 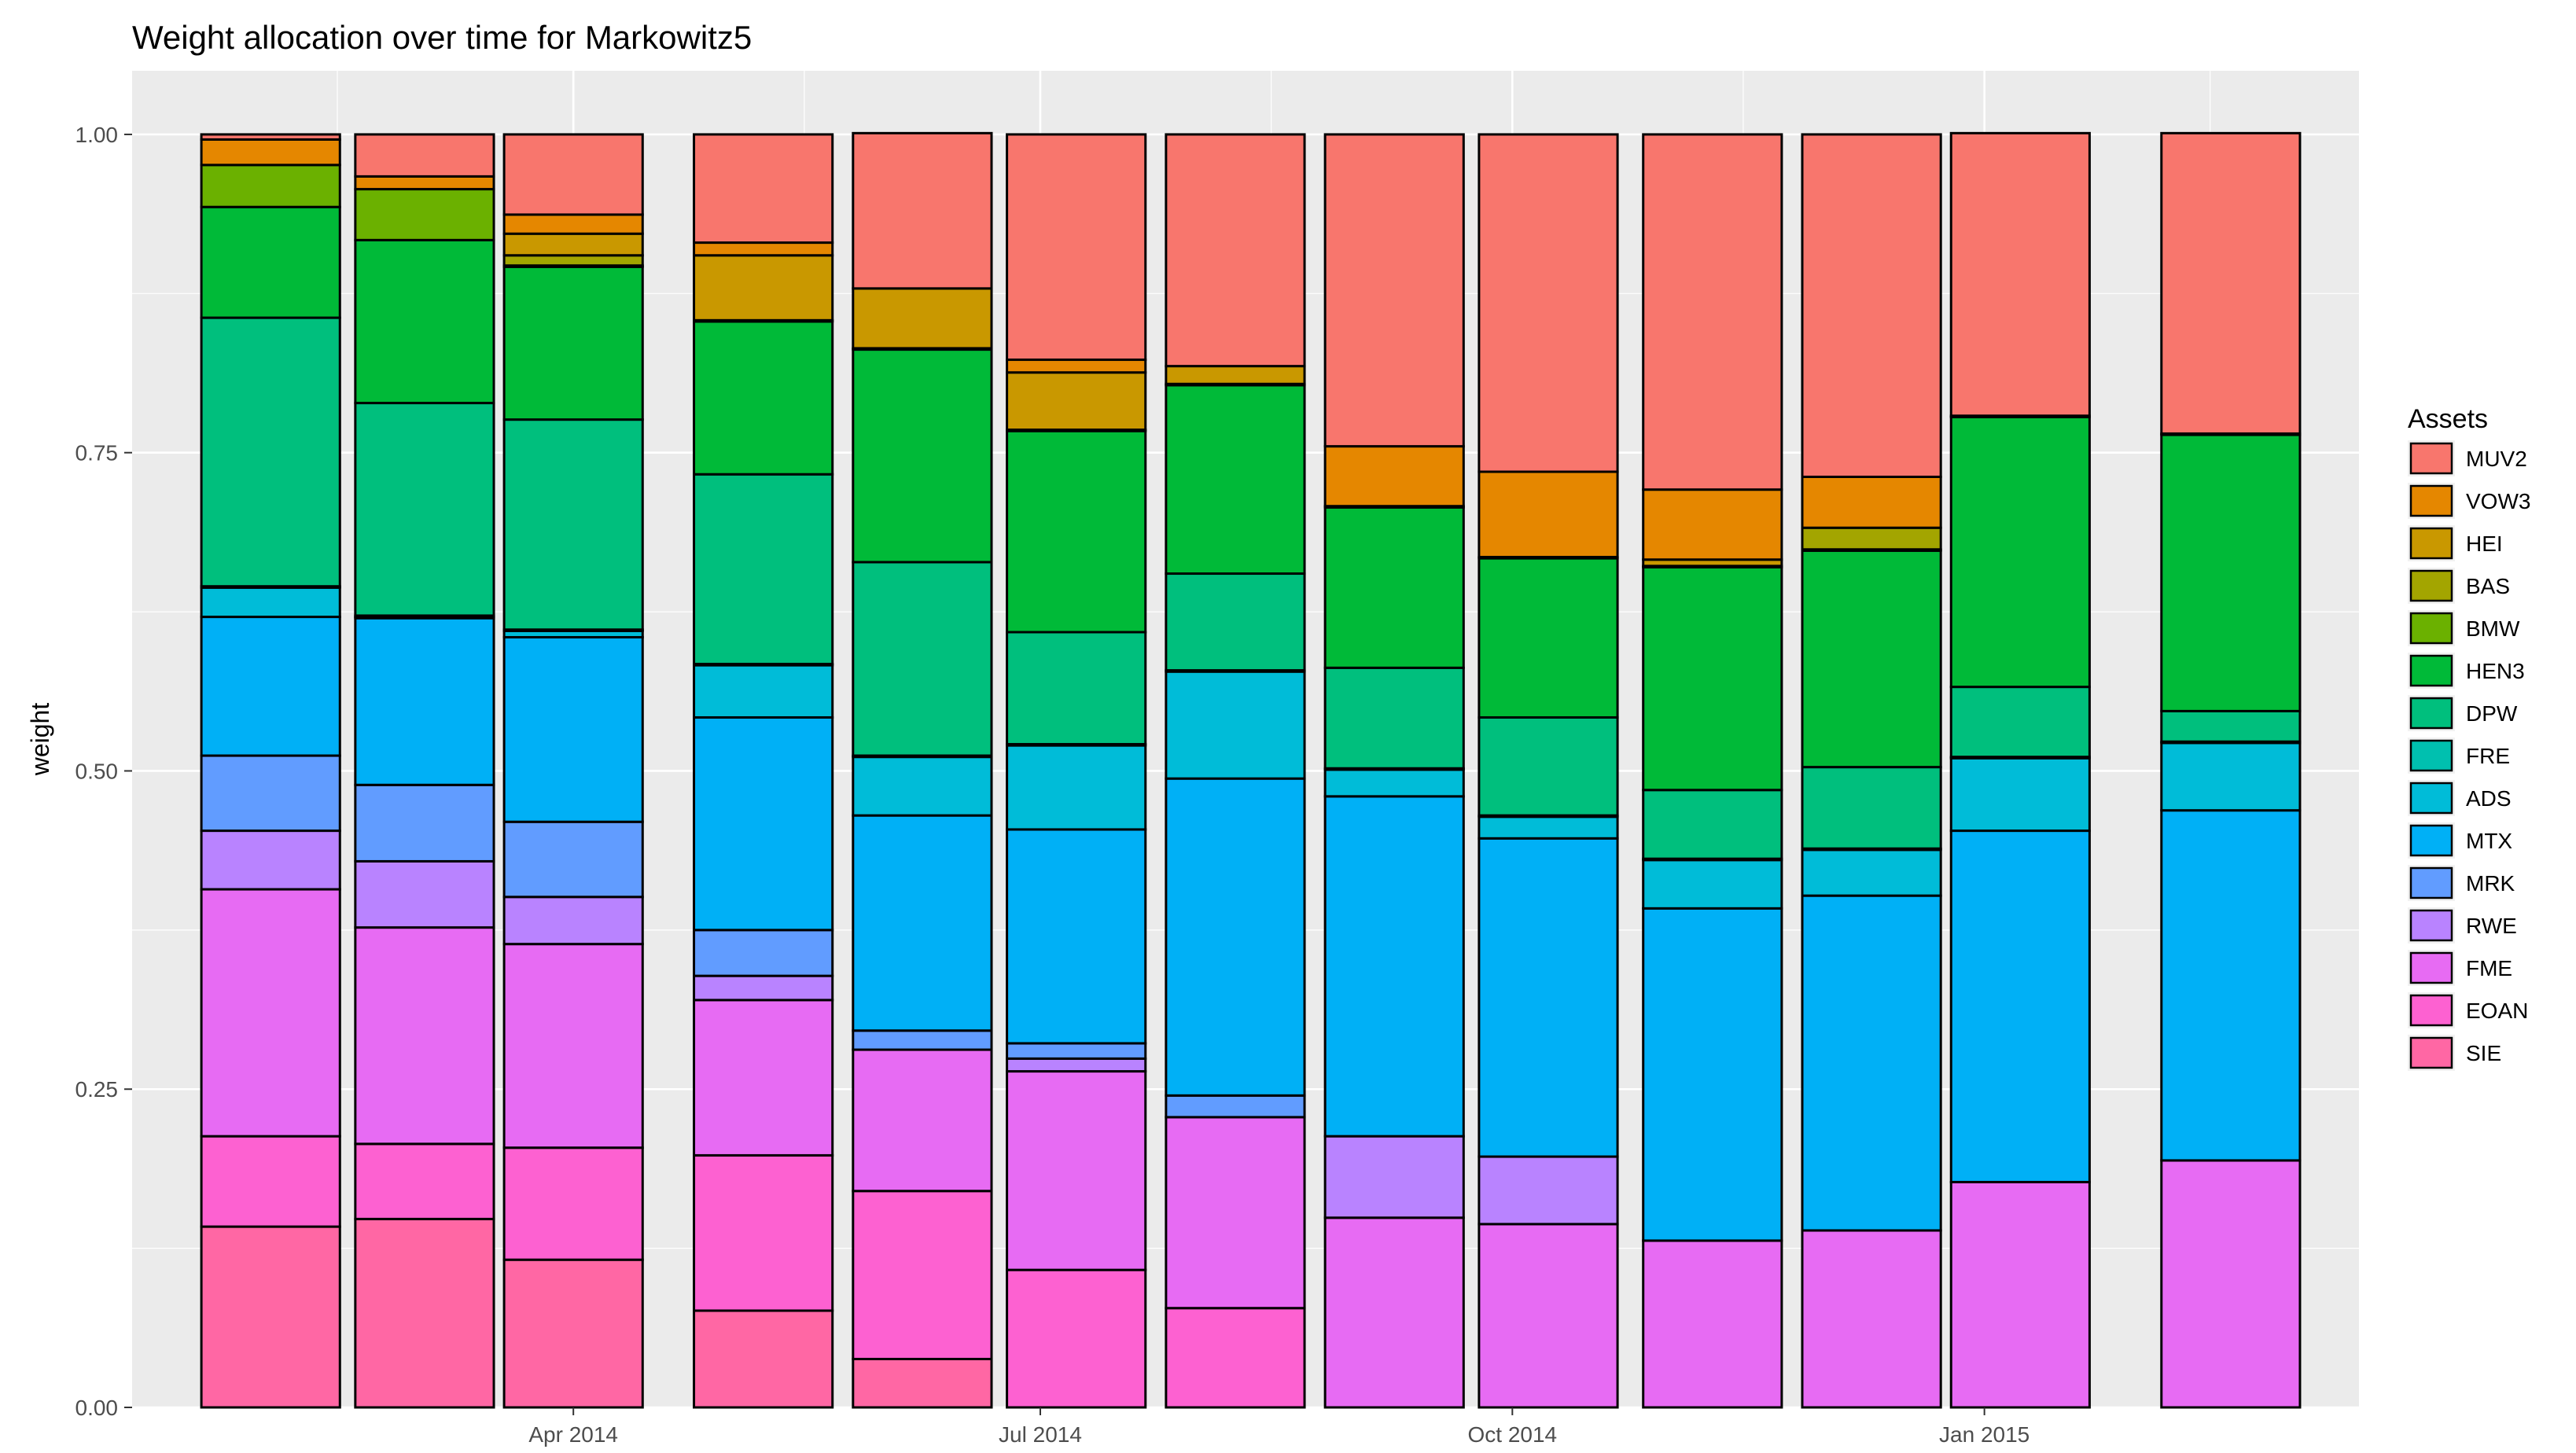 What do you see at coordinates (2431, 798) in the screenshot?
I see `legend-swatch-ads` at bounding box center [2431, 798].